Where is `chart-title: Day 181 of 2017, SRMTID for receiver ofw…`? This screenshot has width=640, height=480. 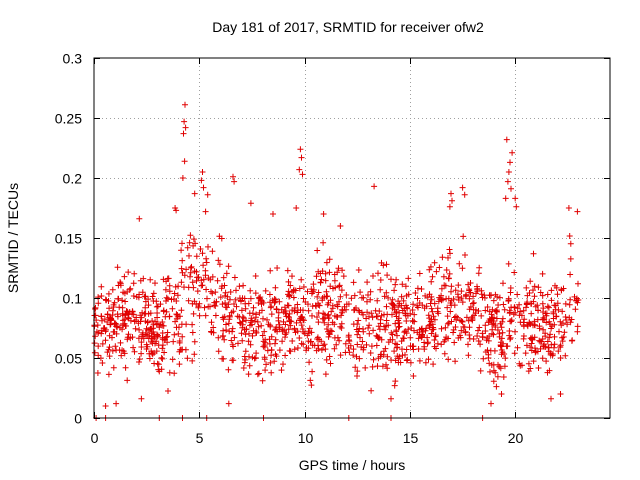 chart-title: Day 181 of 2017, SRMTID for receiver ofw… is located at coordinates (348, 27).